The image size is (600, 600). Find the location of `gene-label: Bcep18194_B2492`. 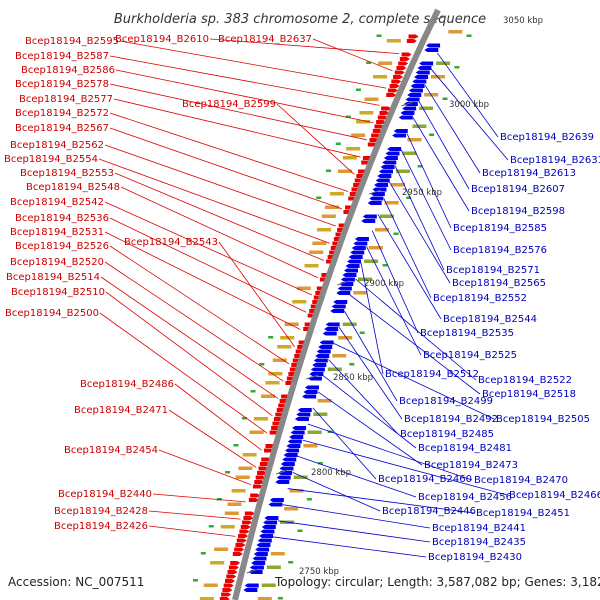

gene-label: Bcep18194_B2492 is located at coordinates (451, 419).